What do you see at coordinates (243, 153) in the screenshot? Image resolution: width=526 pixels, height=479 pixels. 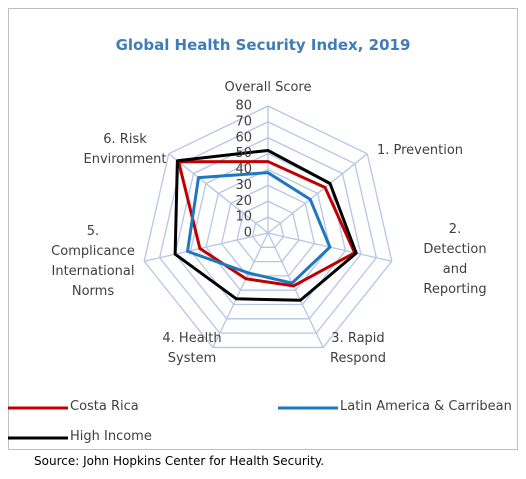 I see `r-tick-label: 50` at bounding box center [243, 153].